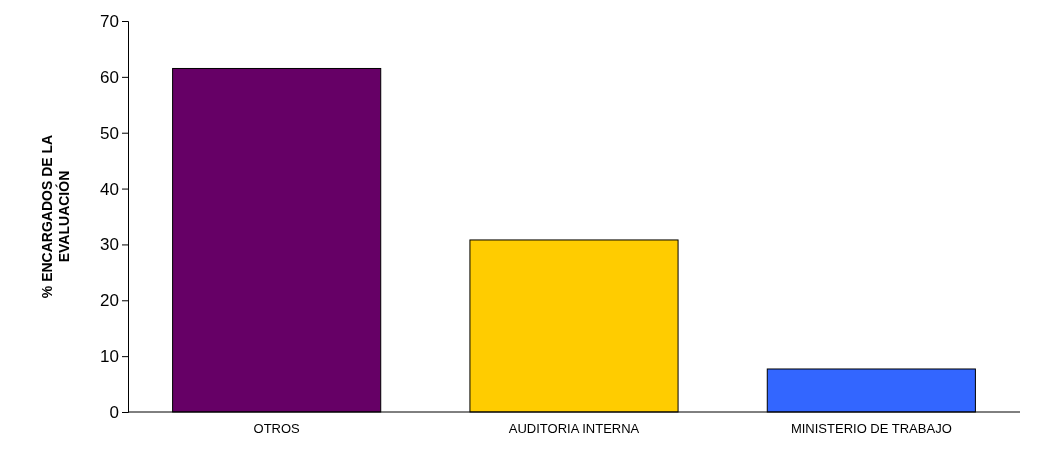 Image resolution: width=1040 pixels, height=452 pixels. What do you see at coordinates (871, 429) in the screenshot?
I see `x-tick-label: MINISTERIO DE TRABAJO` at bounding box center [871, 429].